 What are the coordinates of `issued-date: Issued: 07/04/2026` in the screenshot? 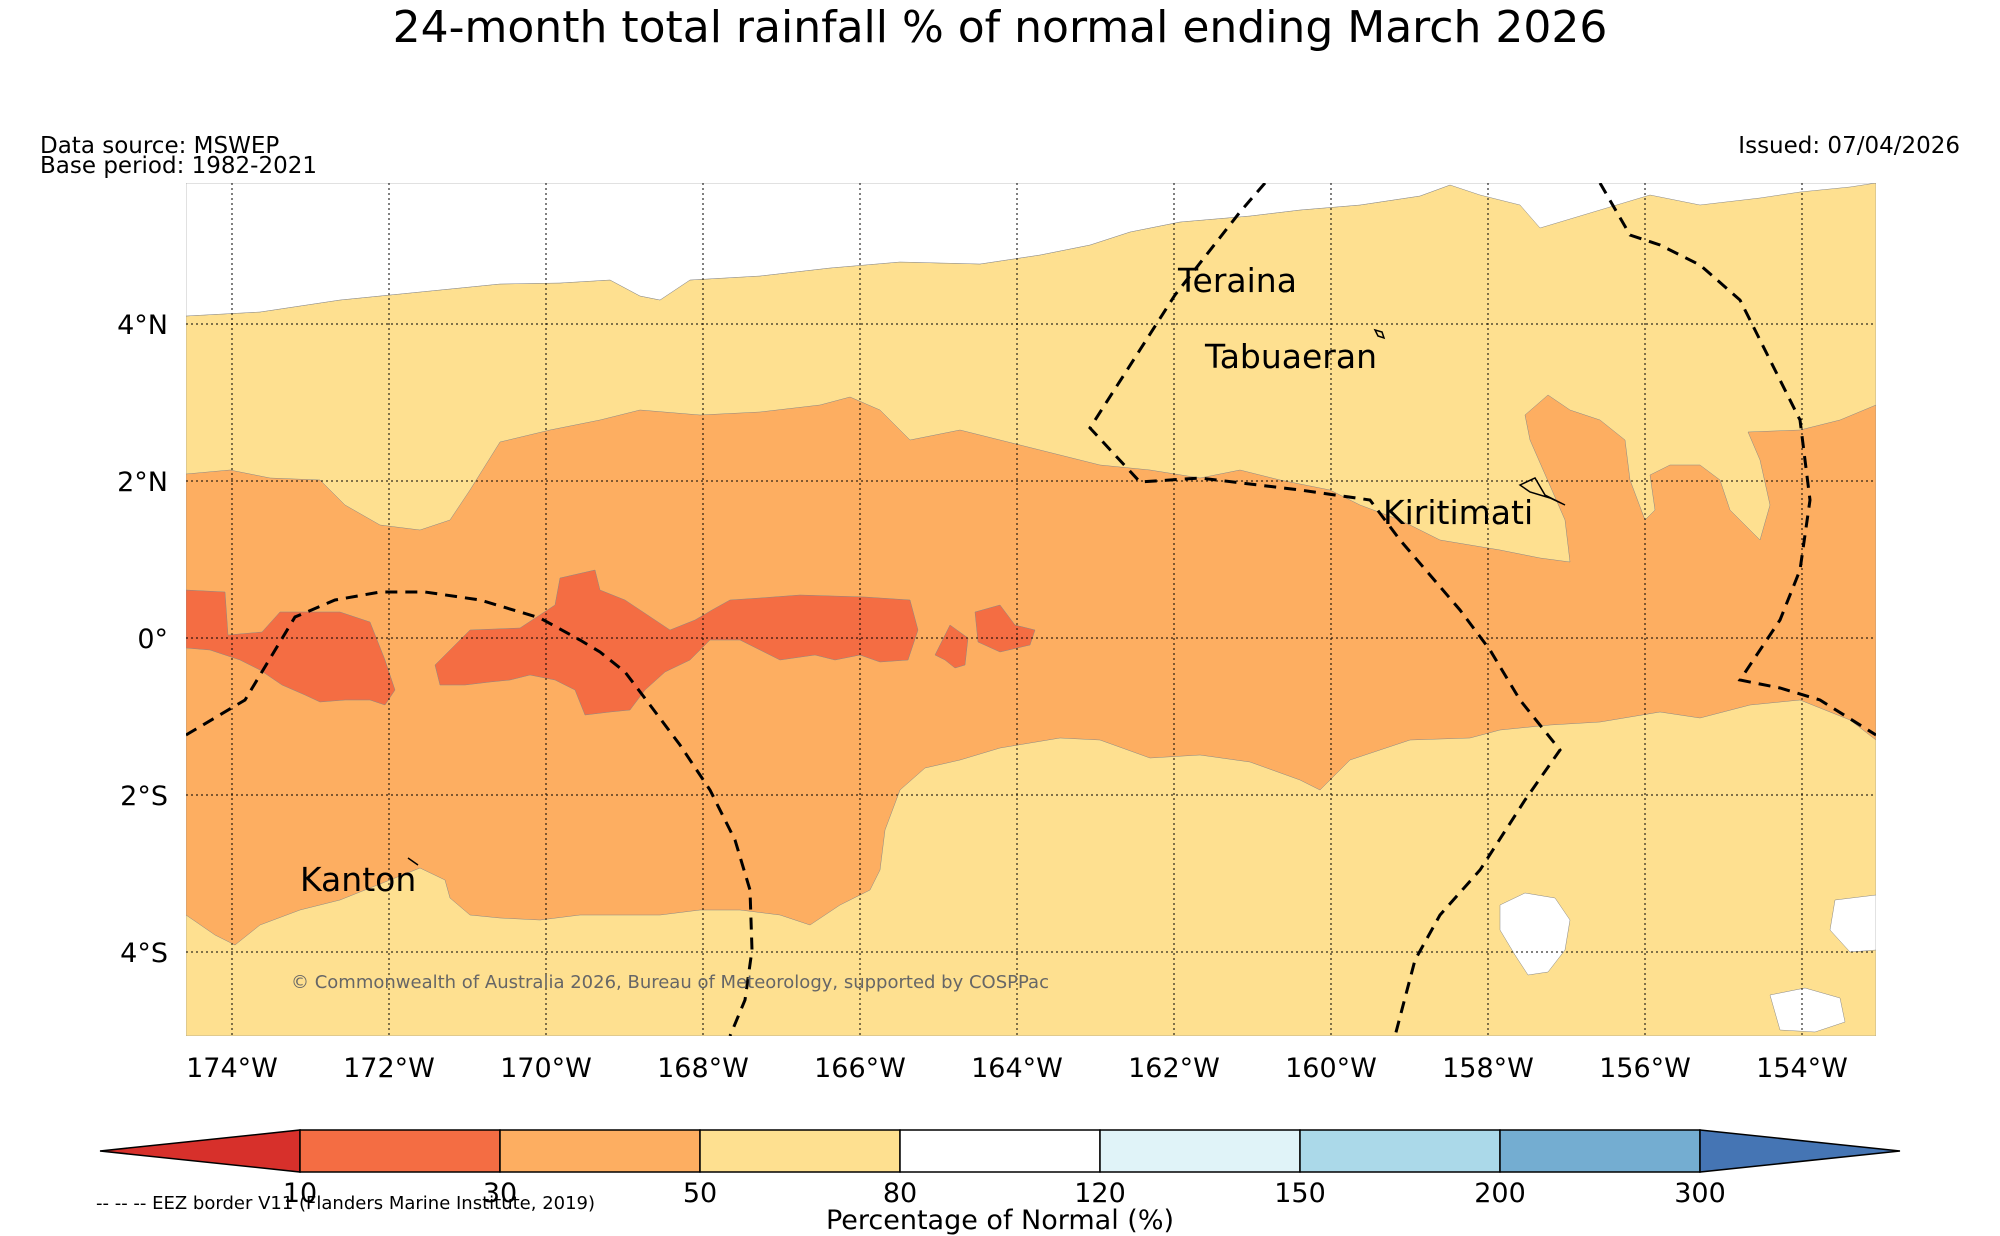 It's located at (1849, 146).